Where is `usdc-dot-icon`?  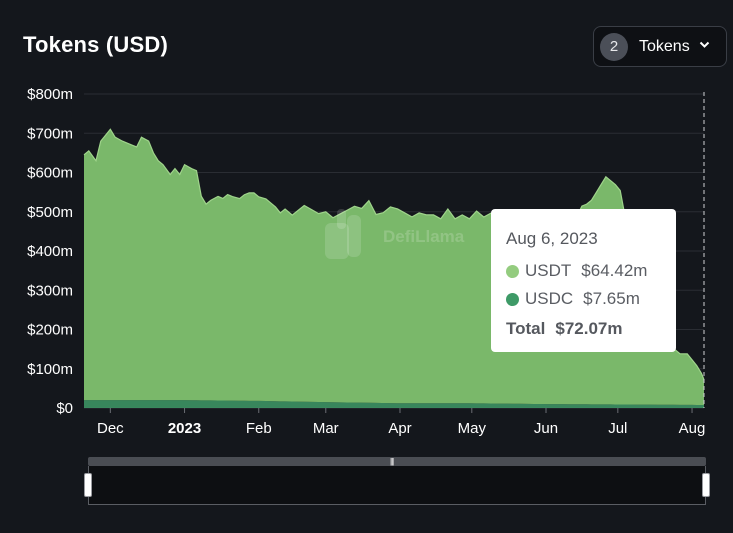
usdc-dot-icon is located at coordinates (512, 299).